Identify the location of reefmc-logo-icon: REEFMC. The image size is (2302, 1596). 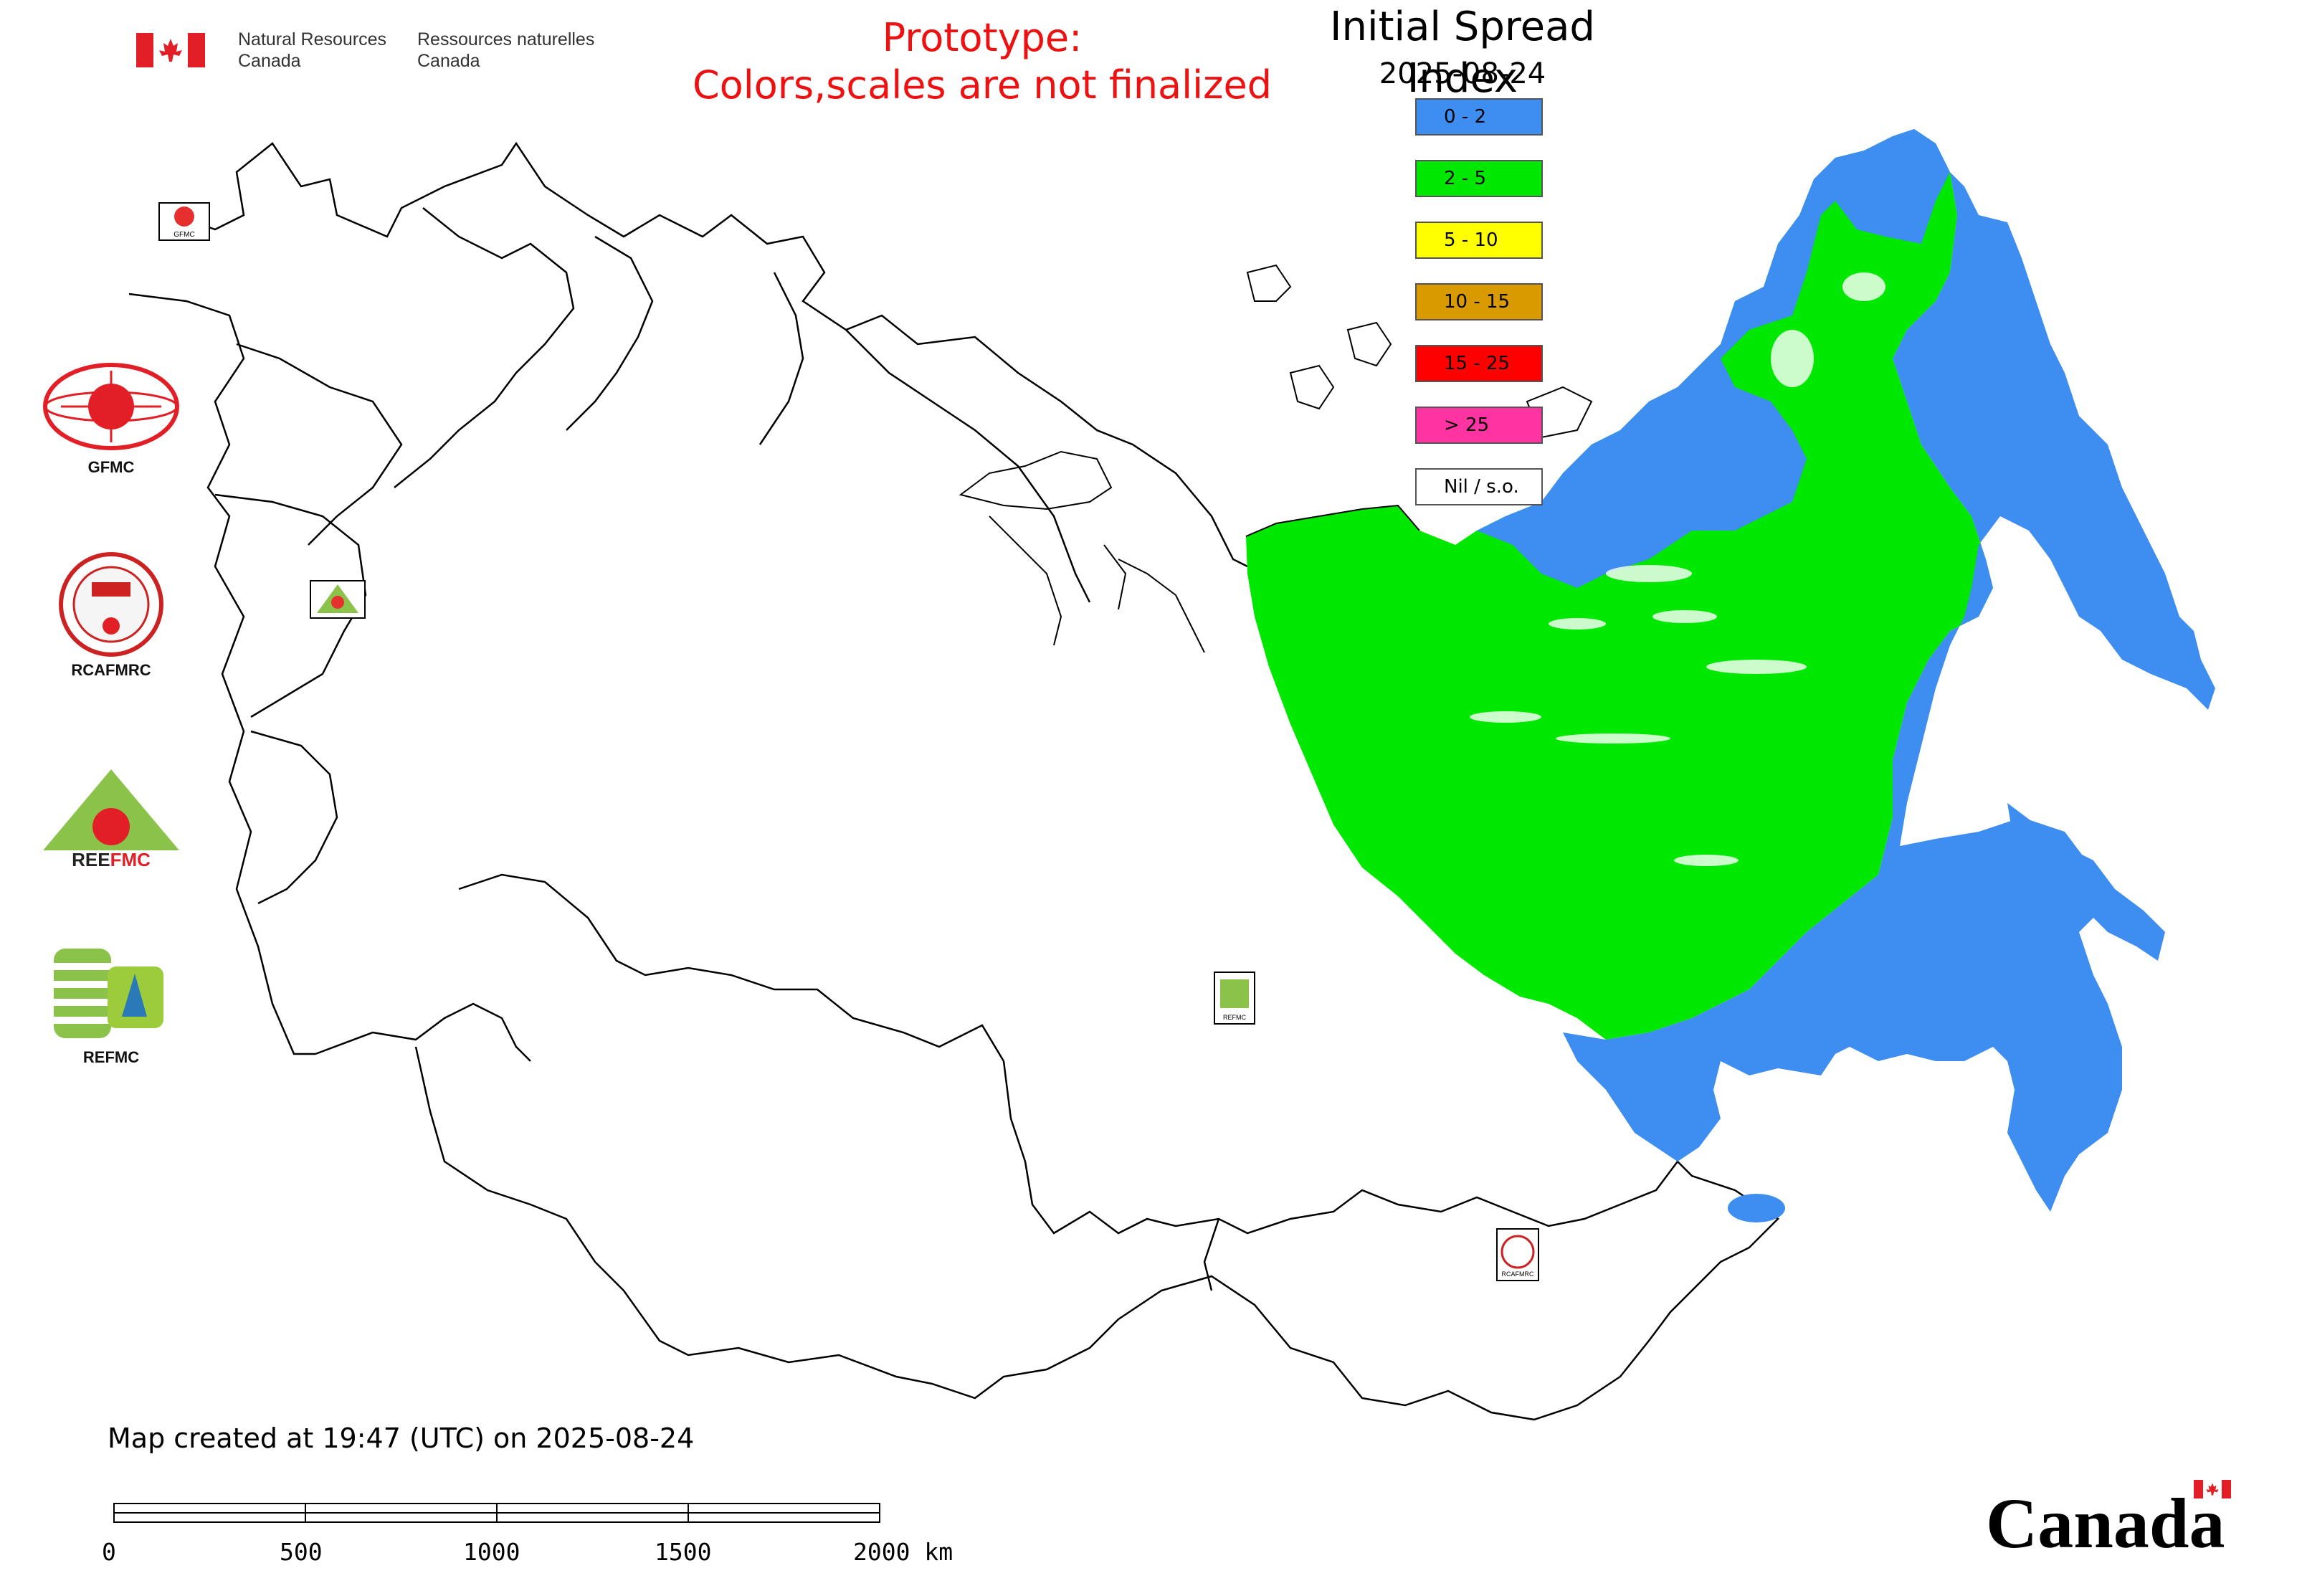
(111, 819).